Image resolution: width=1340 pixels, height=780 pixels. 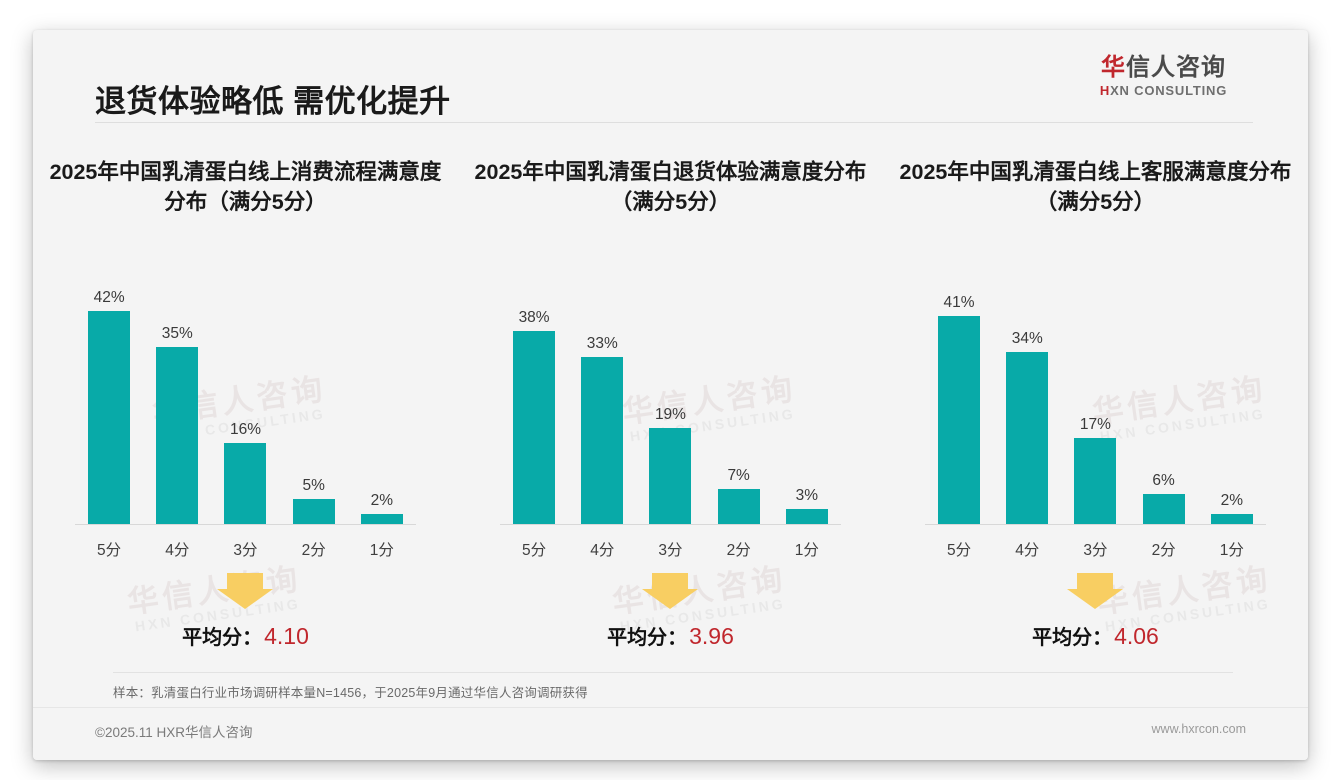 I want to click on logo-cn-dark: 信人咨询, so click(x=1176, y=67).